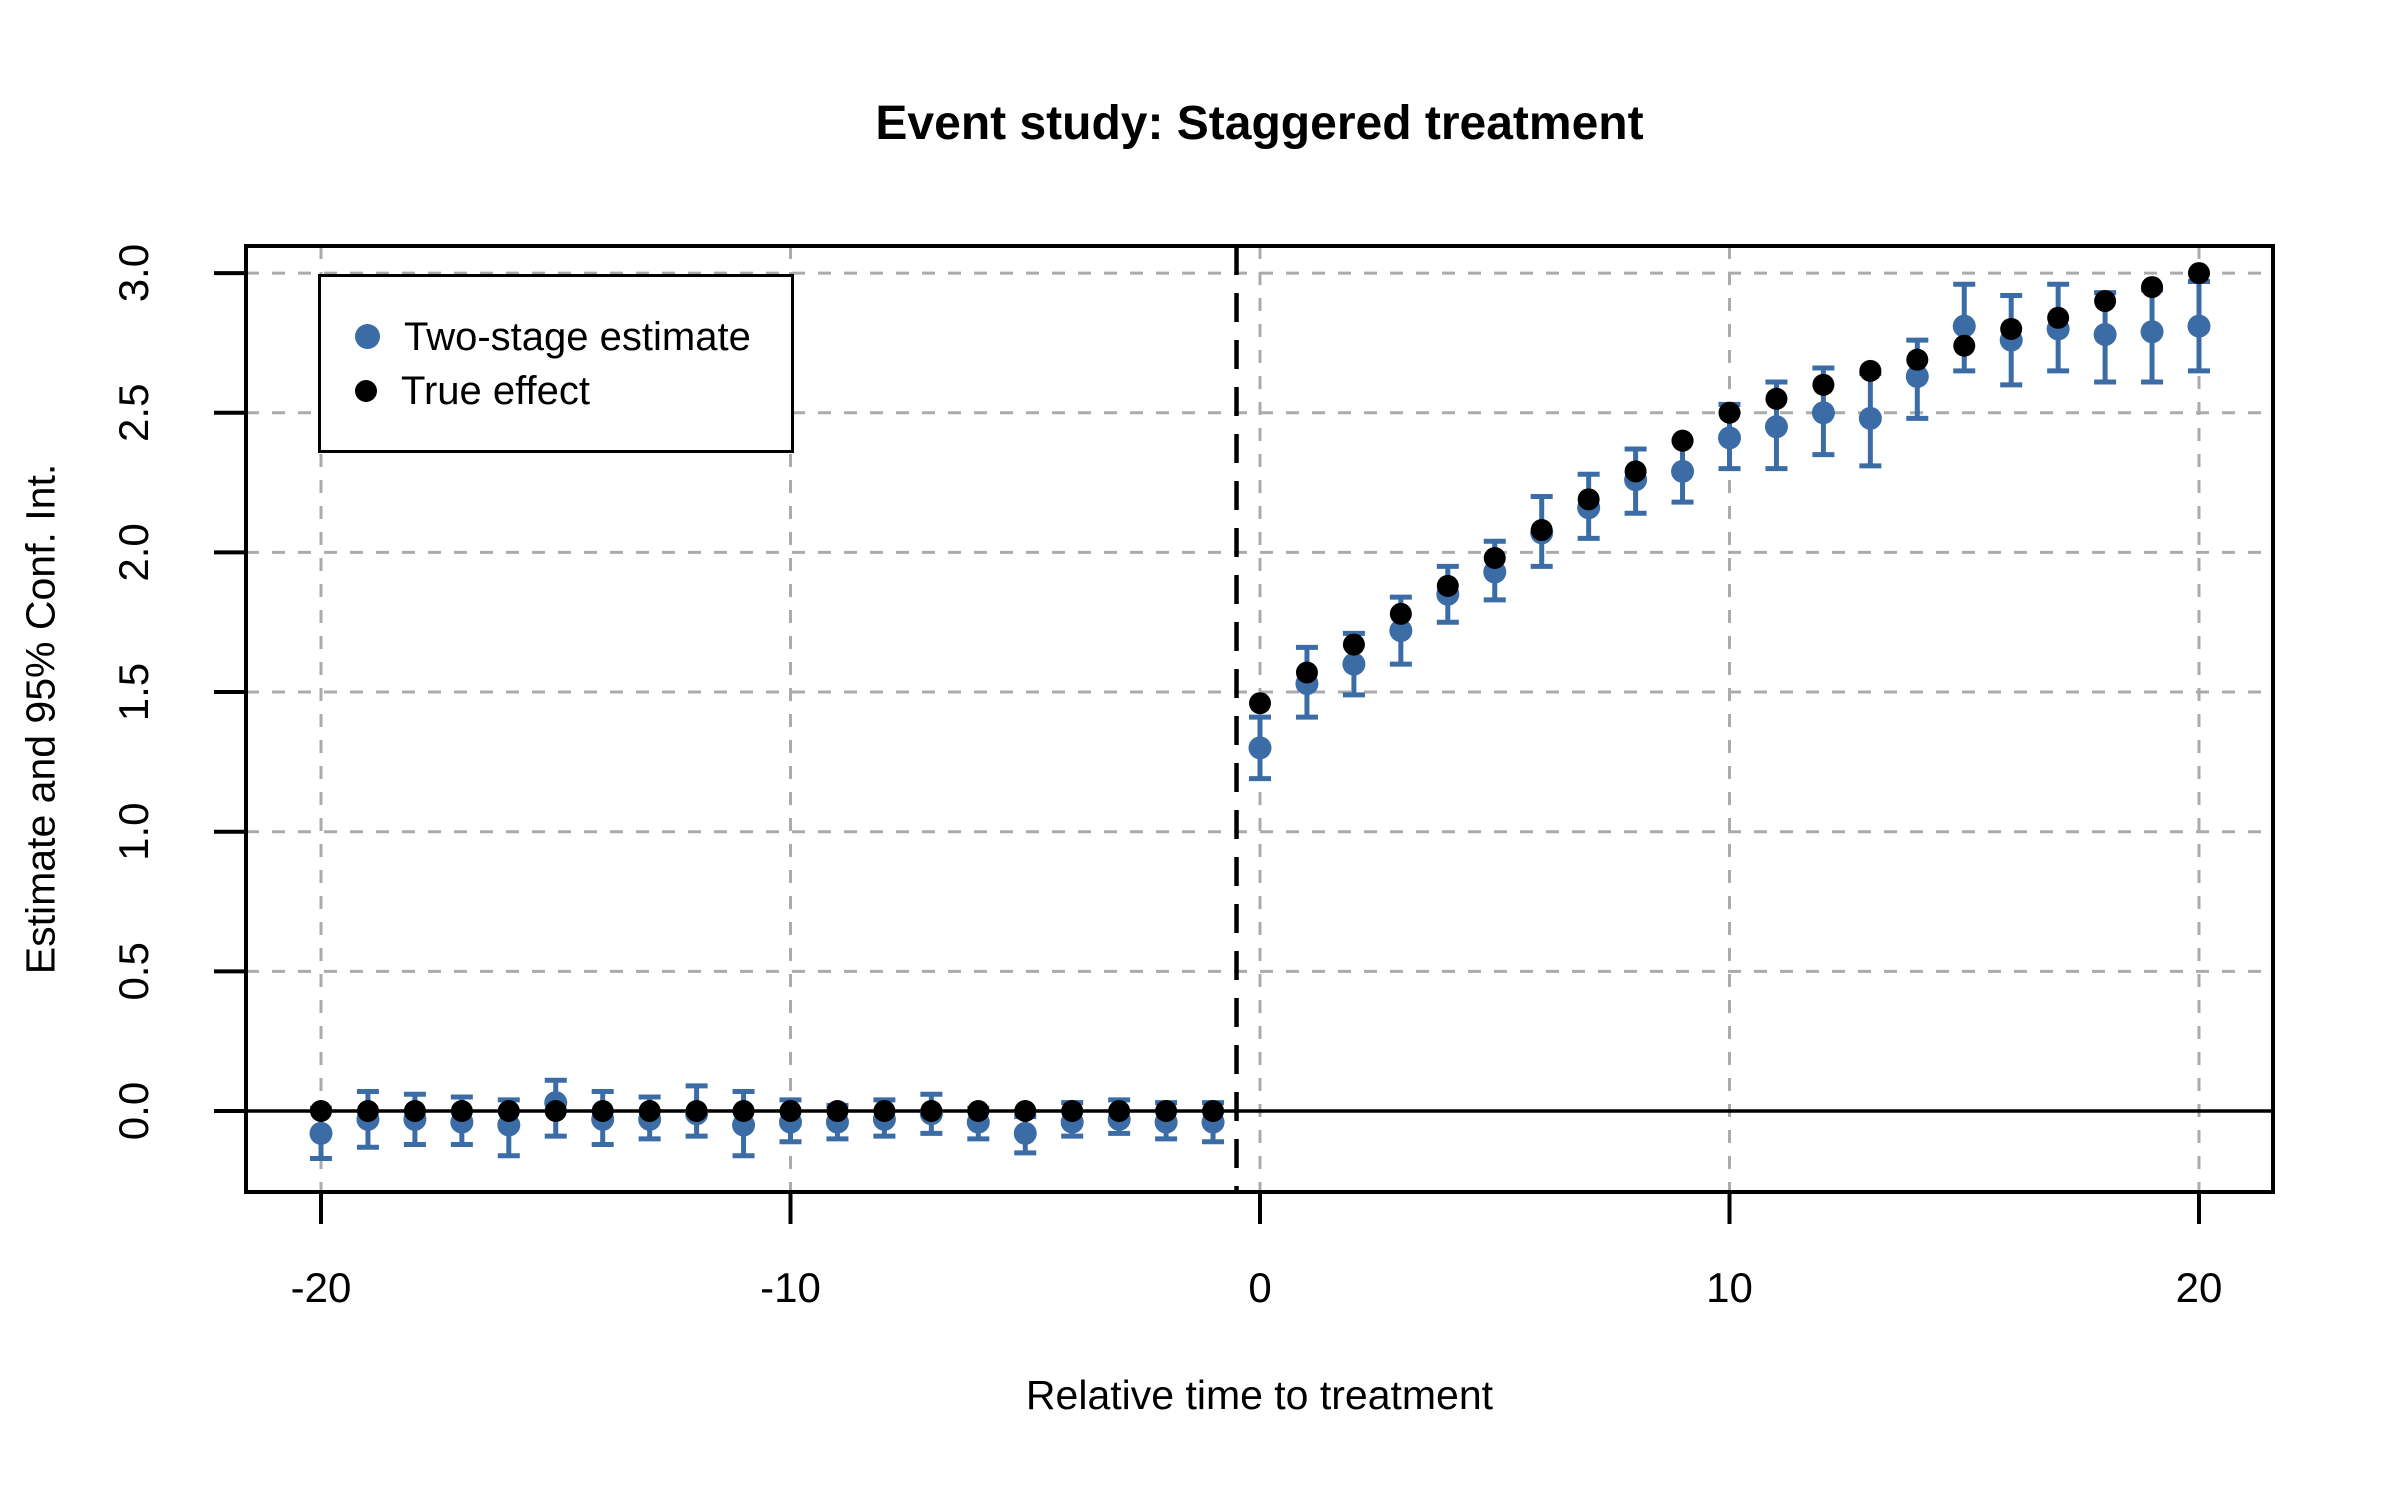 The image size is (2400, 1500). What do you see at coordinates (133, 552) in the screenshot?
I see `y-tick-label: 2.0` at bounding box center [133, 552].